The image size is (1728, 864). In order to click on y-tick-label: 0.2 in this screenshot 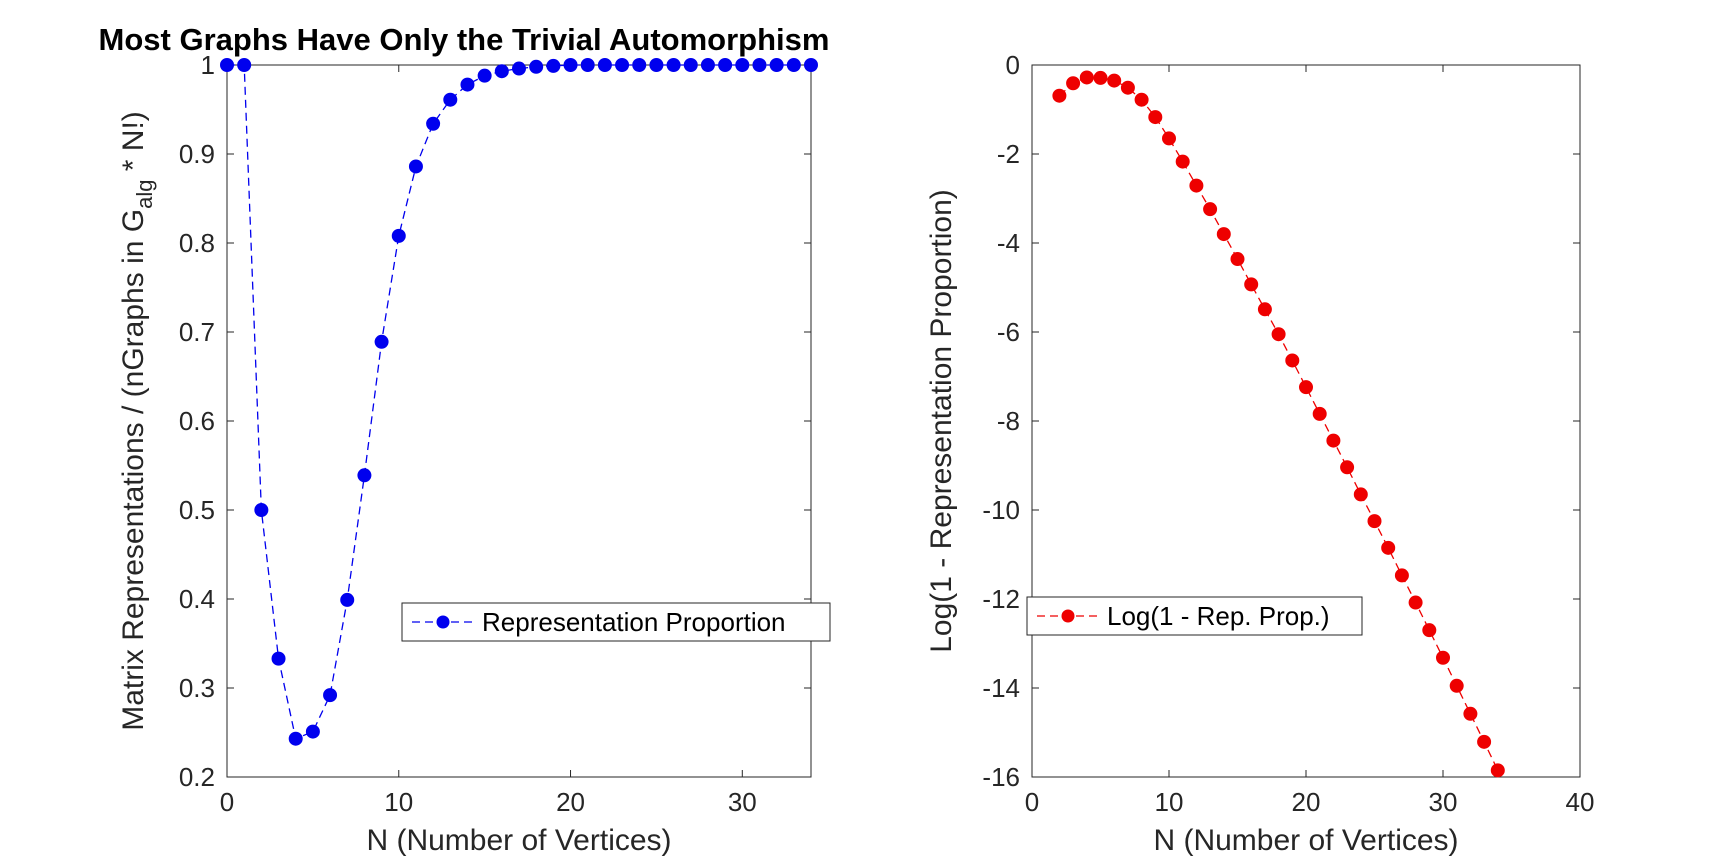, I will do `click(197, 777)`.